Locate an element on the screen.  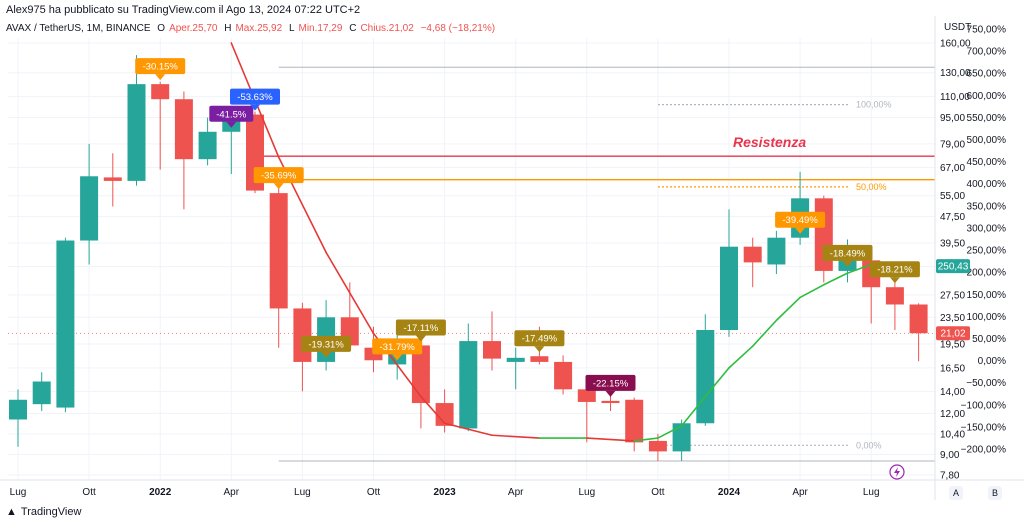
y-tick-label: 27,50 is located at coordinates (952, 295).